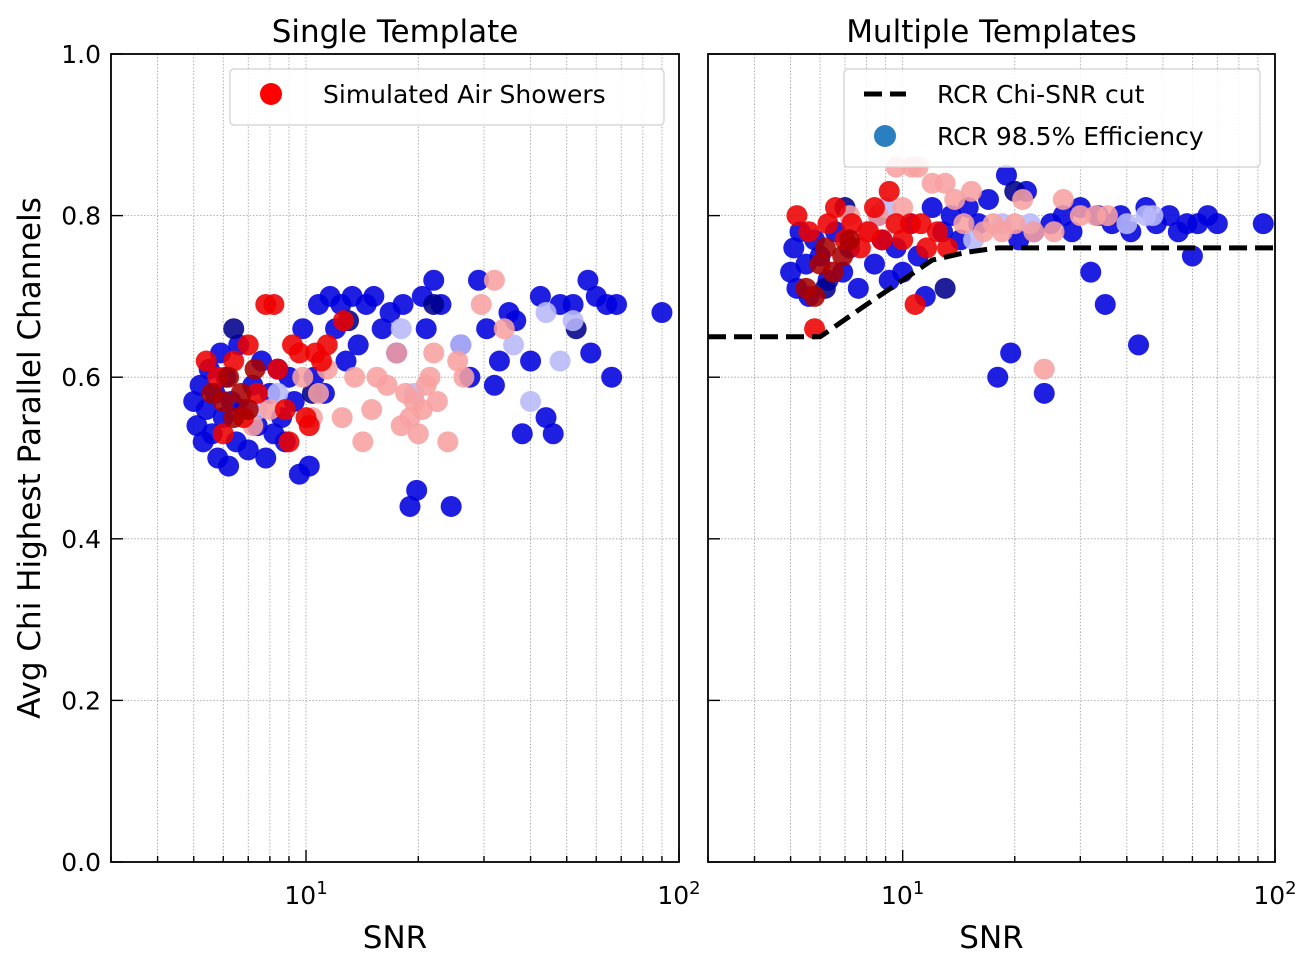 This screenshot has height=969, width=1315. I want to click on legend-label: RCR Chi-SNR cut, so click(1041, 94).